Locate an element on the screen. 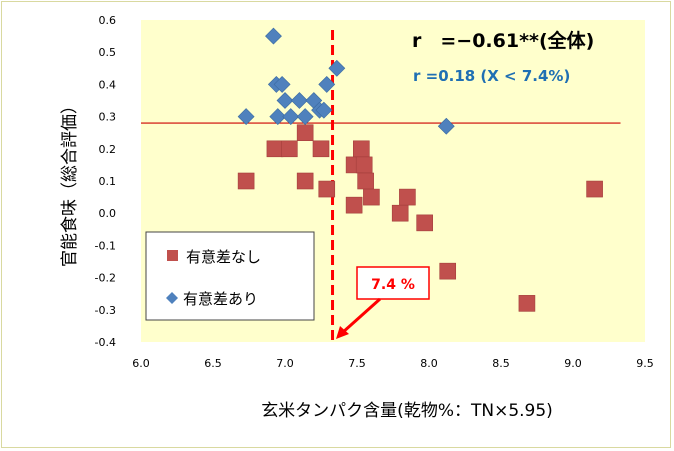 This screenshot has height=451, width=674. y-tick-label: 0.1 is located at coordinates (108, 181).